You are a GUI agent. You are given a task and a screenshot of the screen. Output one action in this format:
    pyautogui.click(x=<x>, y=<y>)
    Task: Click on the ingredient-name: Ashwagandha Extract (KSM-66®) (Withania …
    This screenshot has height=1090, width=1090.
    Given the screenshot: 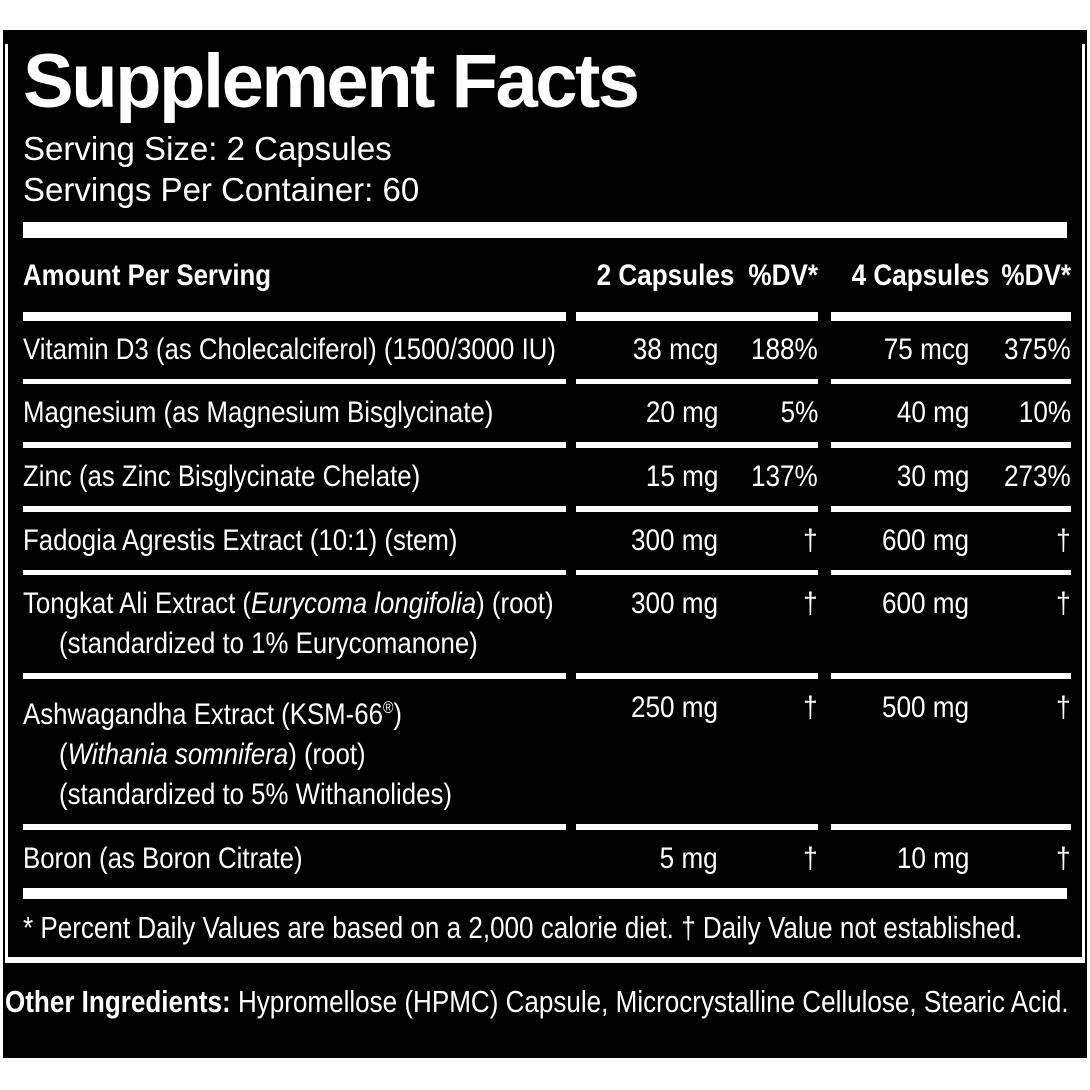 What is the action you would take?
    pyautogui.click(x=294, y=751)
    